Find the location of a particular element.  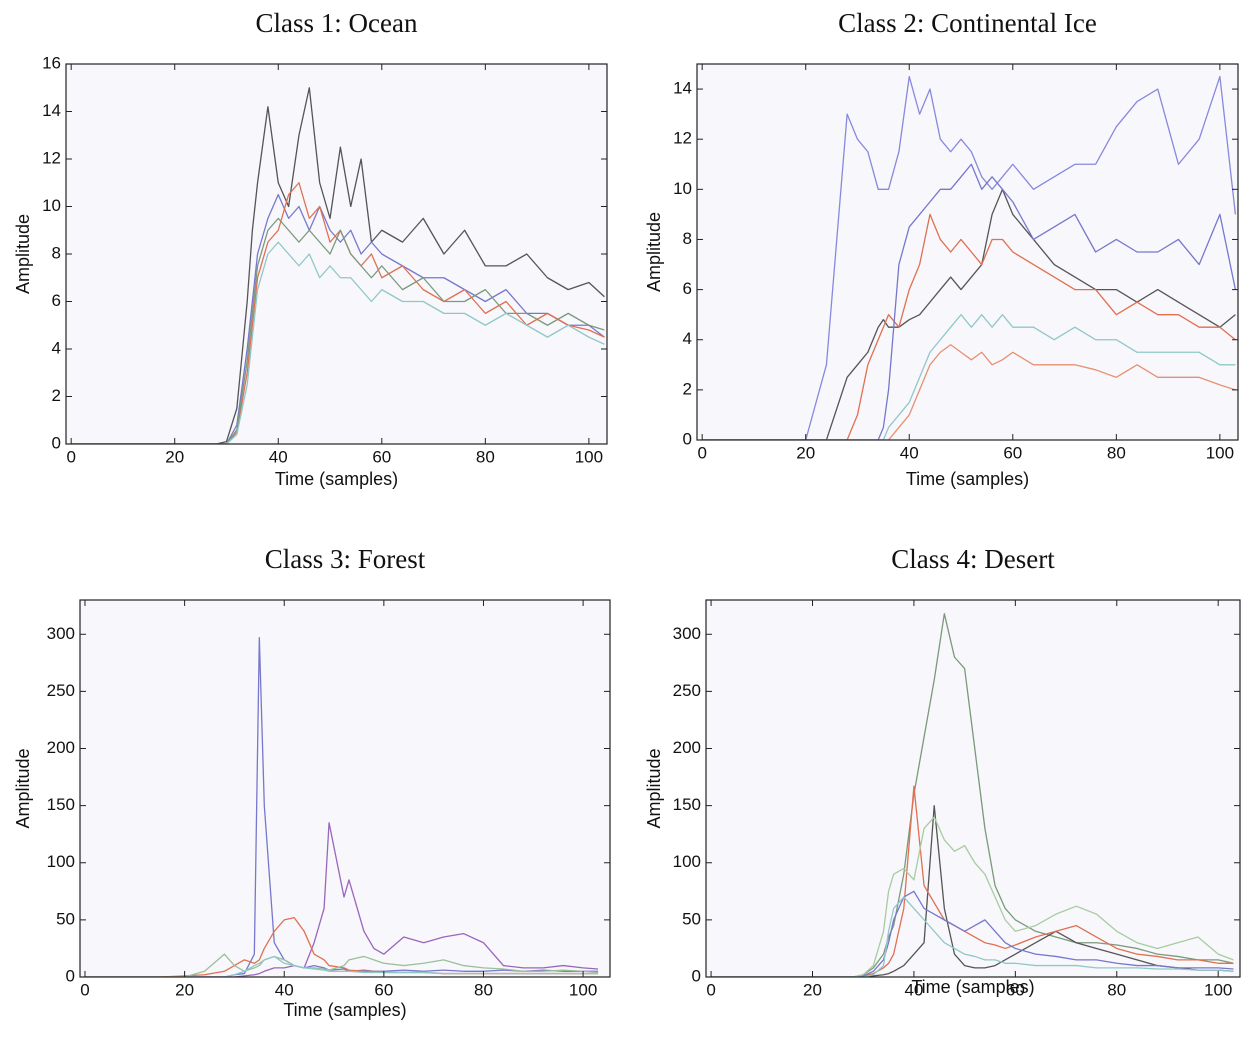

chart-title: Class 2: Continental Ice is located at coordinates (967, 23).